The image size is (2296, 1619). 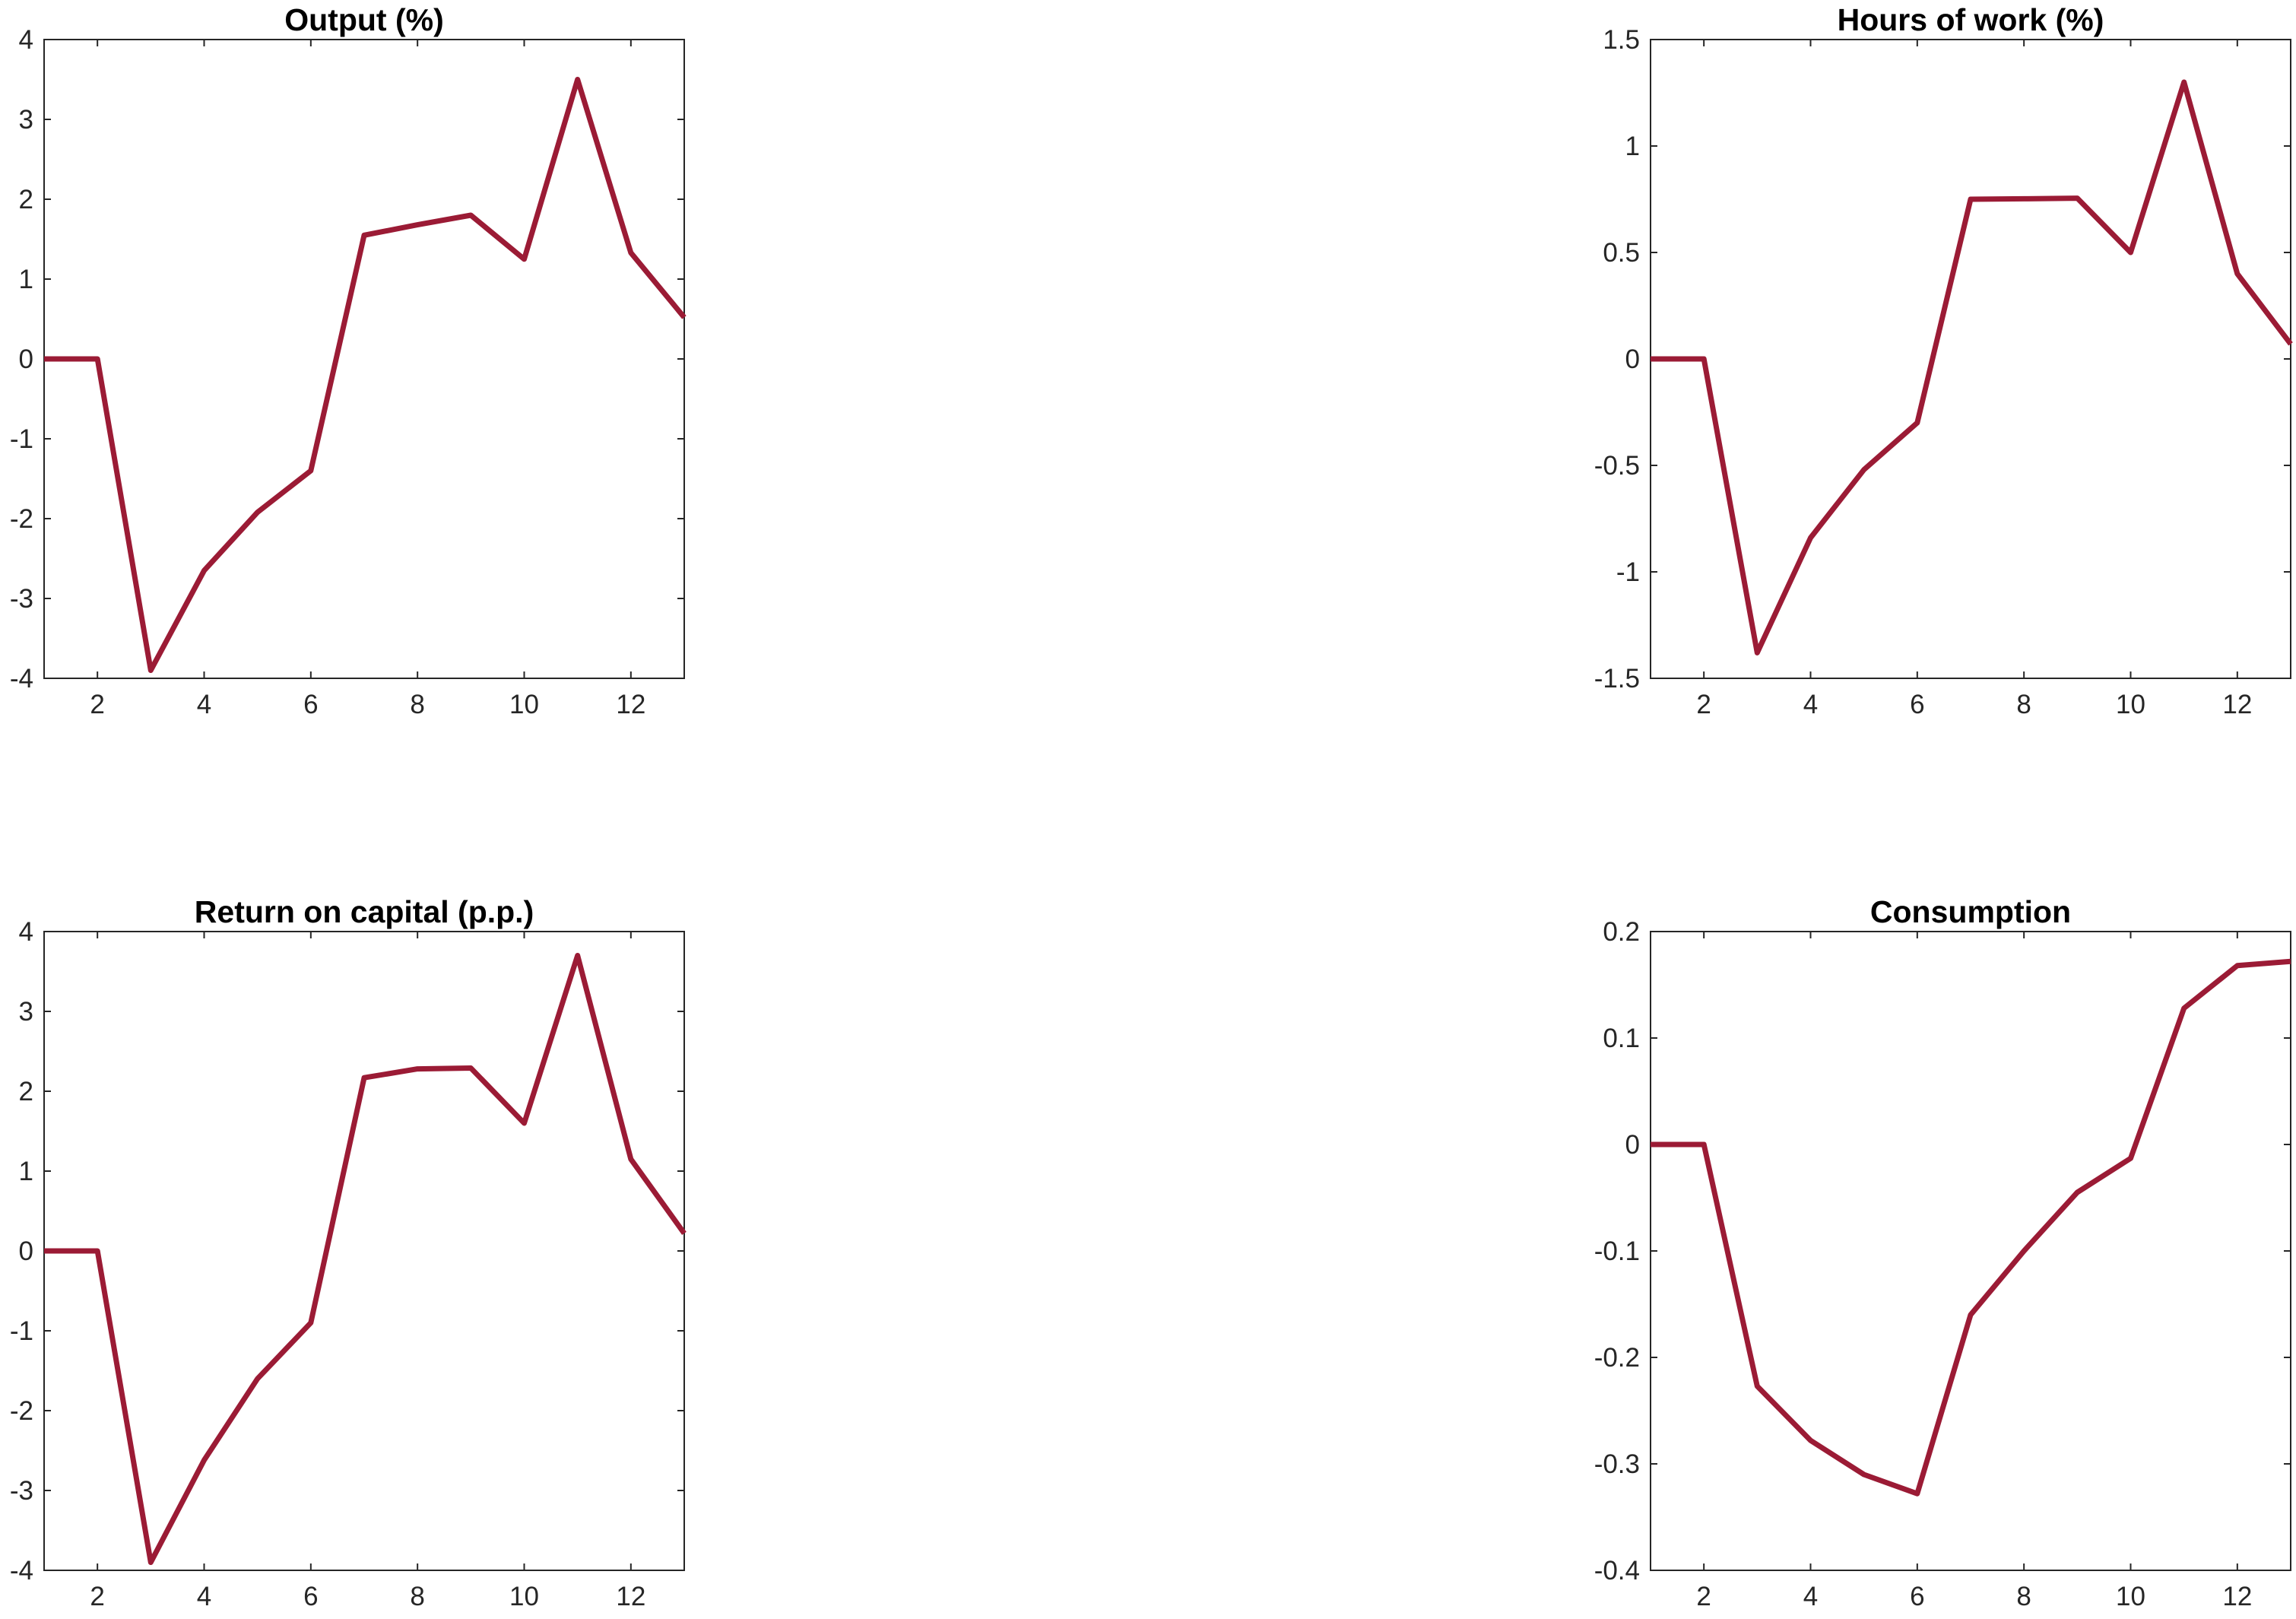 I want to click on output-x-tick-label: 4, so click(x=204, y=704).